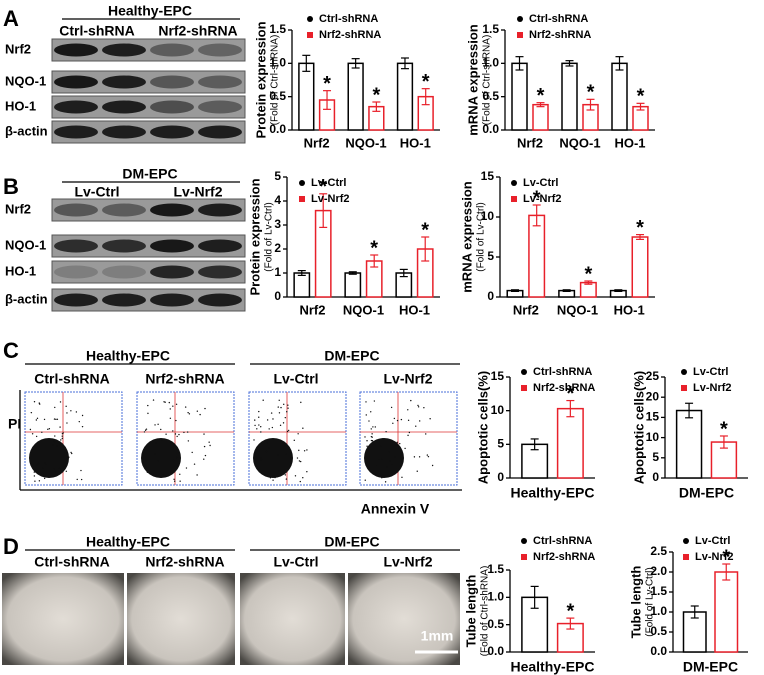 The image size is (764, 675). What do you see at coordinates (466, 237) in the screenshot?
I see `y-axis-title: mRNA expression` at bounding box center [466, 237].